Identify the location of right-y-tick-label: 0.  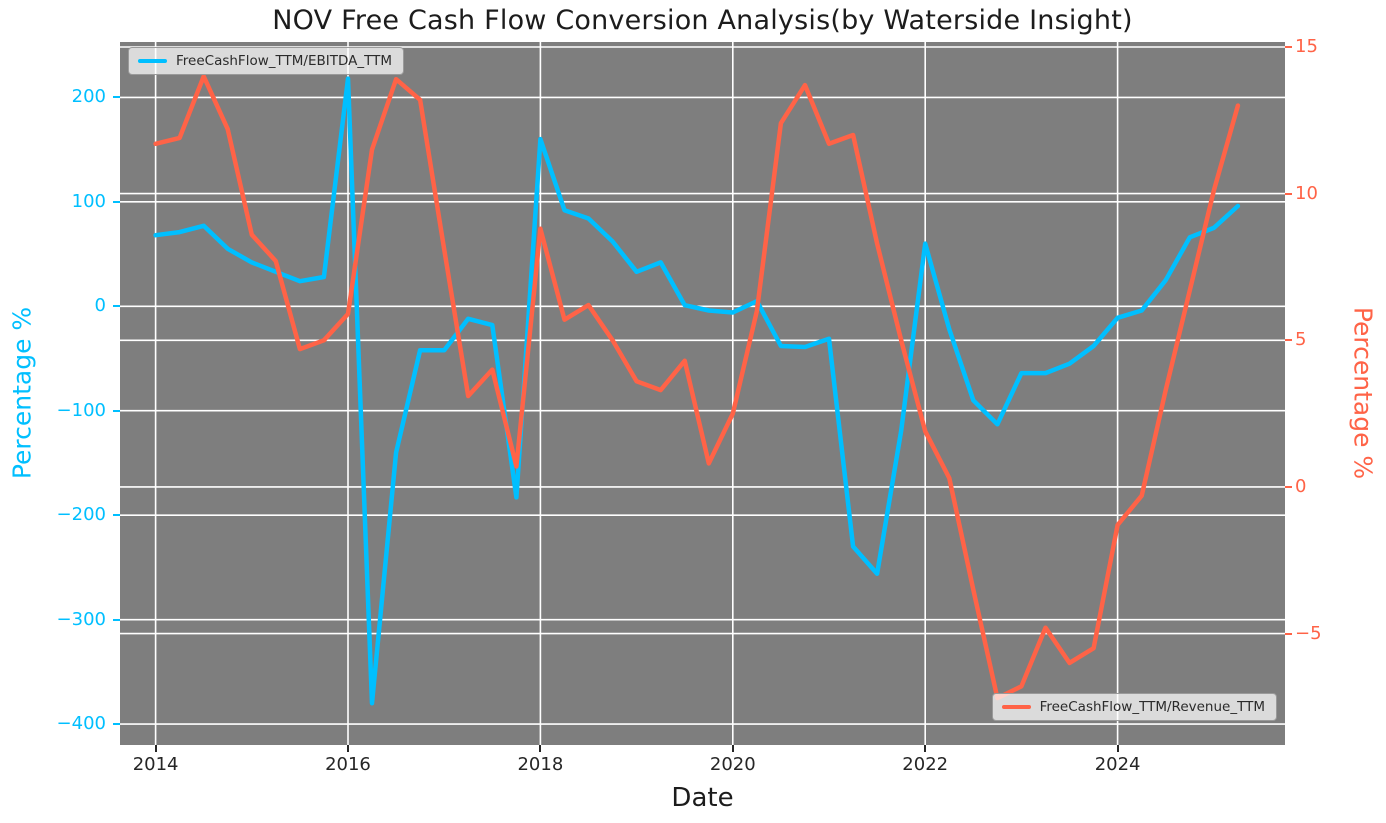
(1301, 486).